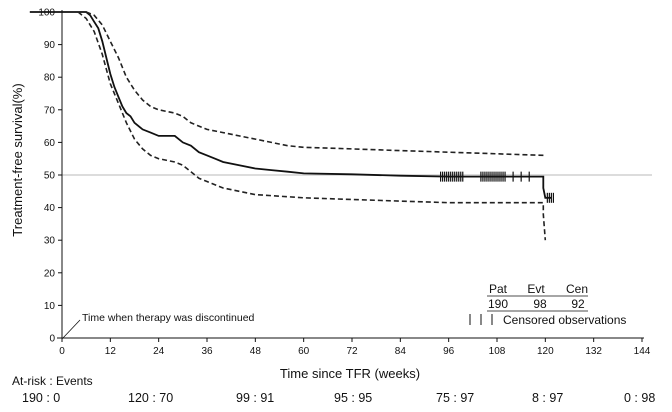  Describe the element at coordinates (50, 45) in the screenshot. I see `y-tick-label: 90` at that location.